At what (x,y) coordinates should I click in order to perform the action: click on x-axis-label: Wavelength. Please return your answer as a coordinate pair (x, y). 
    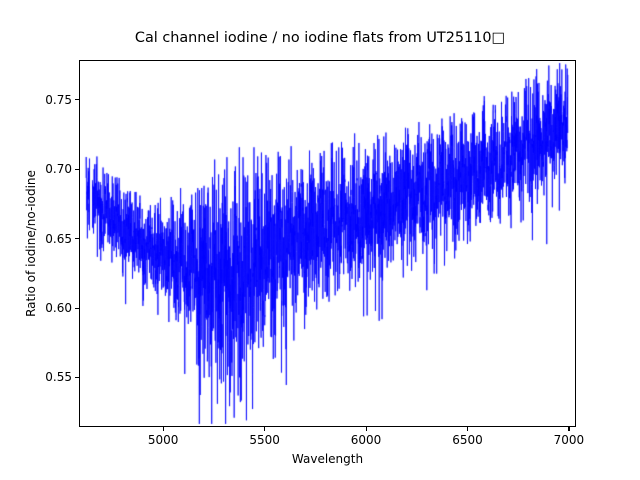
    Looking at the image, I should click on (327, 459).